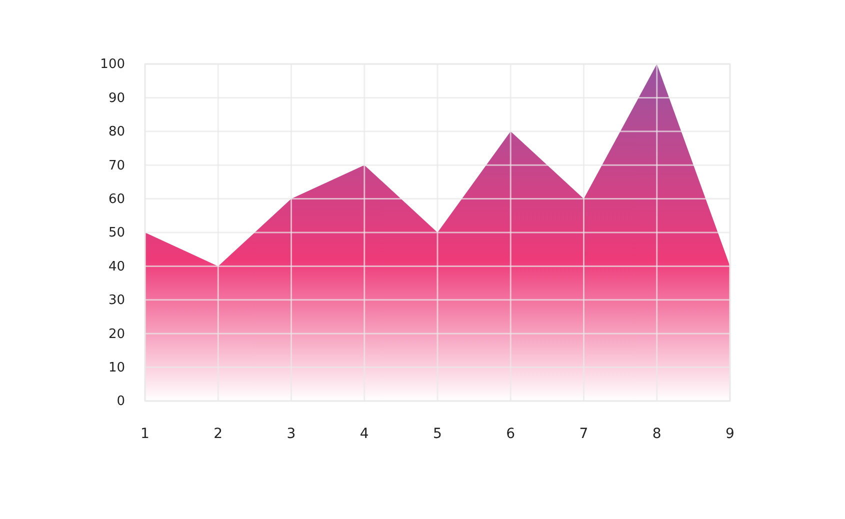 This screenshot has width=845, height=519. I want to click on x-tick-label: 4, so click(364, 434).